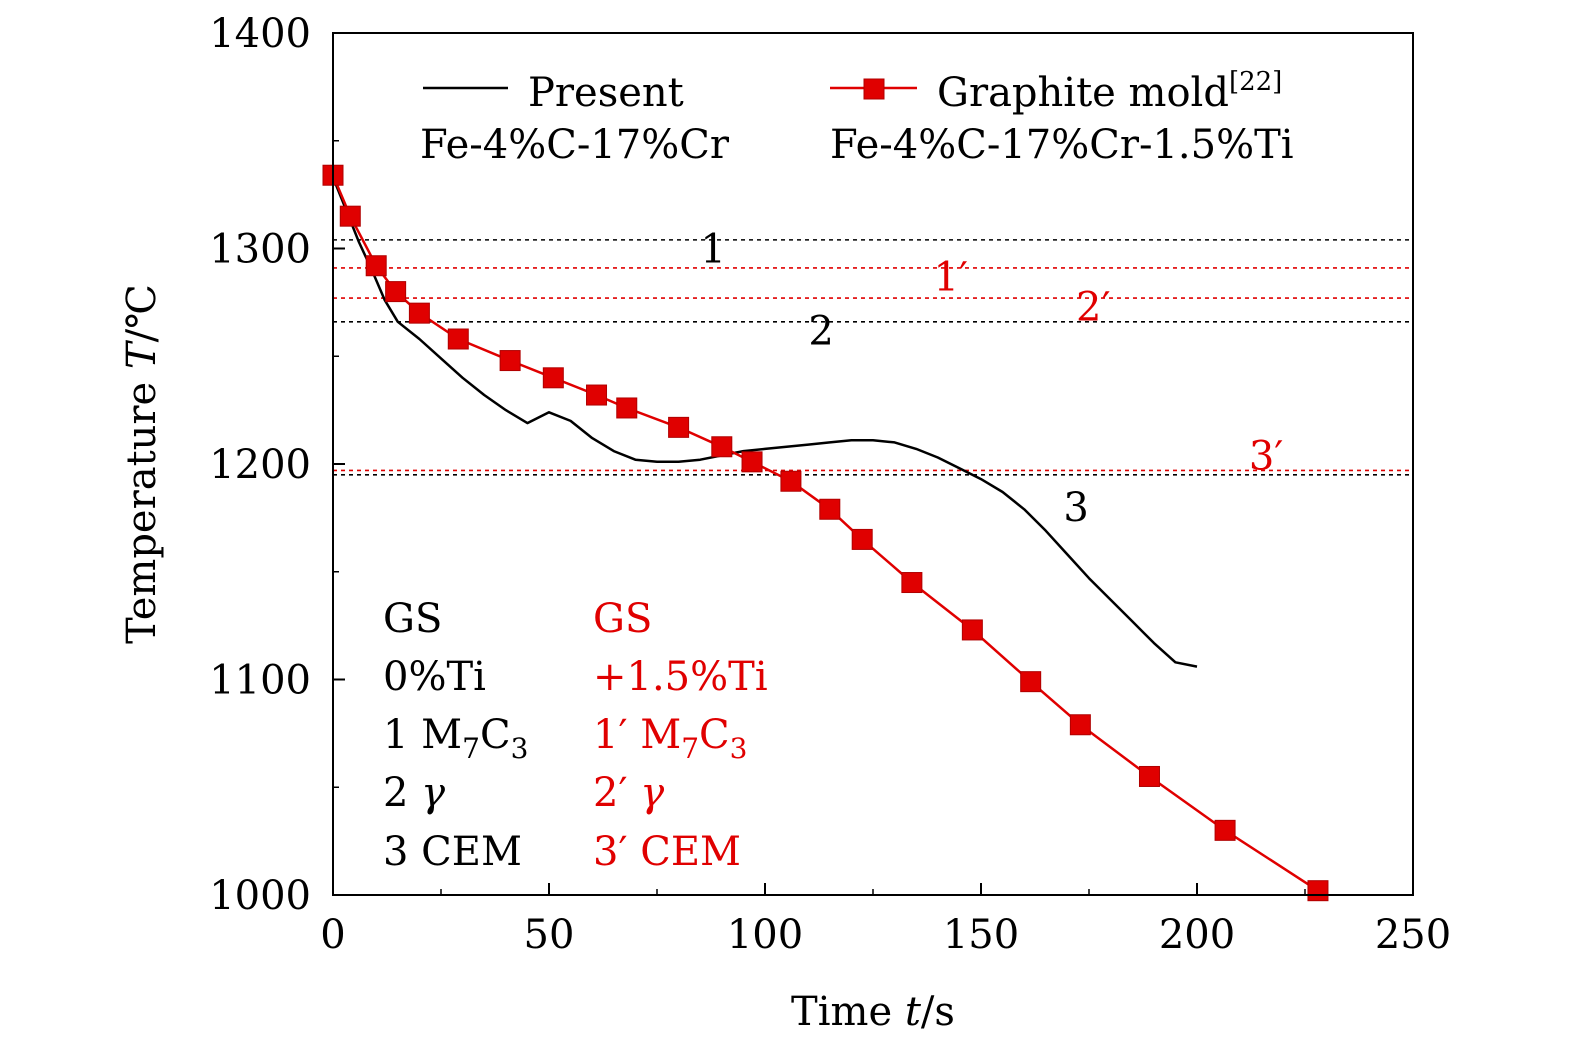 The height and width of the screenshot is (1053, 1575). Describe the element at coordinates (452, 852) in the screenshot. I see `annotation-black-4: 3 CEM` at that location.